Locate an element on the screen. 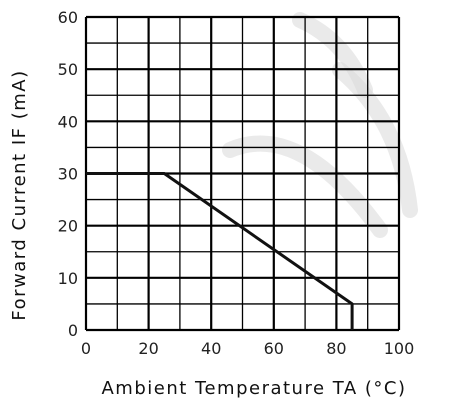  y-tick-label: 40 is located at coordinates (68, 121).